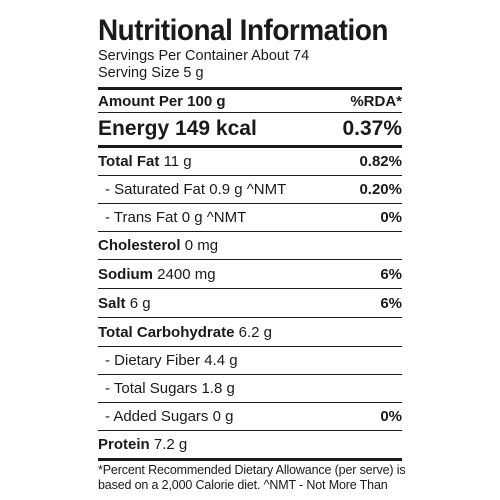 The image size is (500, 500). What do you see at coordinates (391, 274) in the screenshot?
I see `sodium-rda: 6%` at bounding box center [391, 274].